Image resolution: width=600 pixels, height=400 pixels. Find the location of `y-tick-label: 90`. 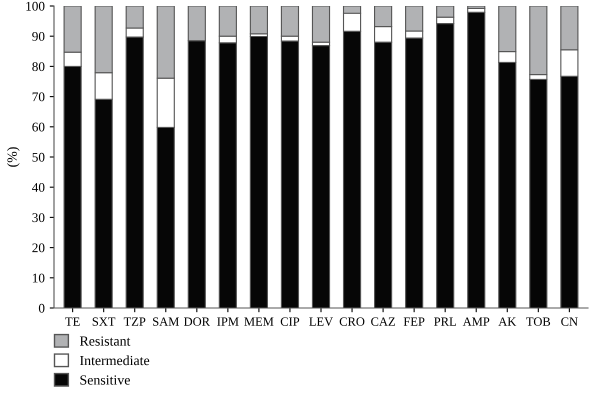

y-tick-label: 90 is located at coordinates (38, 36).